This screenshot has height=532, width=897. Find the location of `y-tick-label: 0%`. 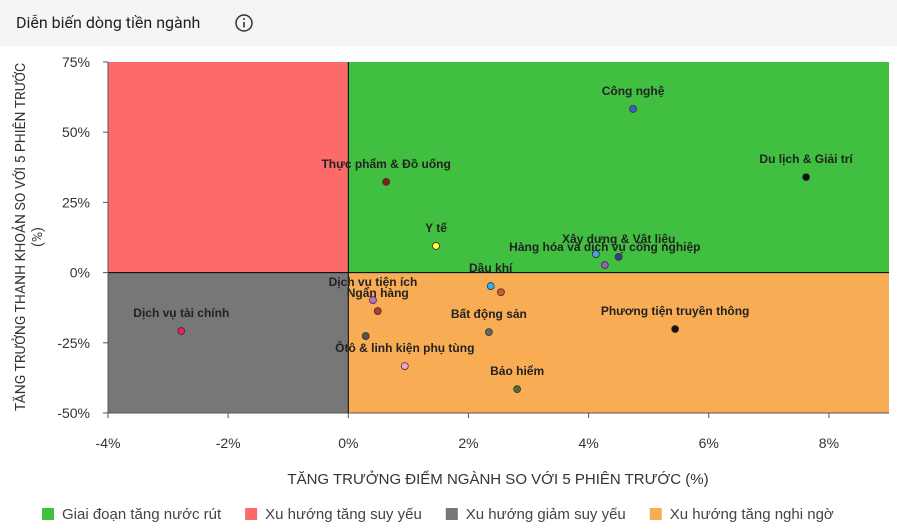

y-tick-label: 0% is located at coordinates (80, 273).